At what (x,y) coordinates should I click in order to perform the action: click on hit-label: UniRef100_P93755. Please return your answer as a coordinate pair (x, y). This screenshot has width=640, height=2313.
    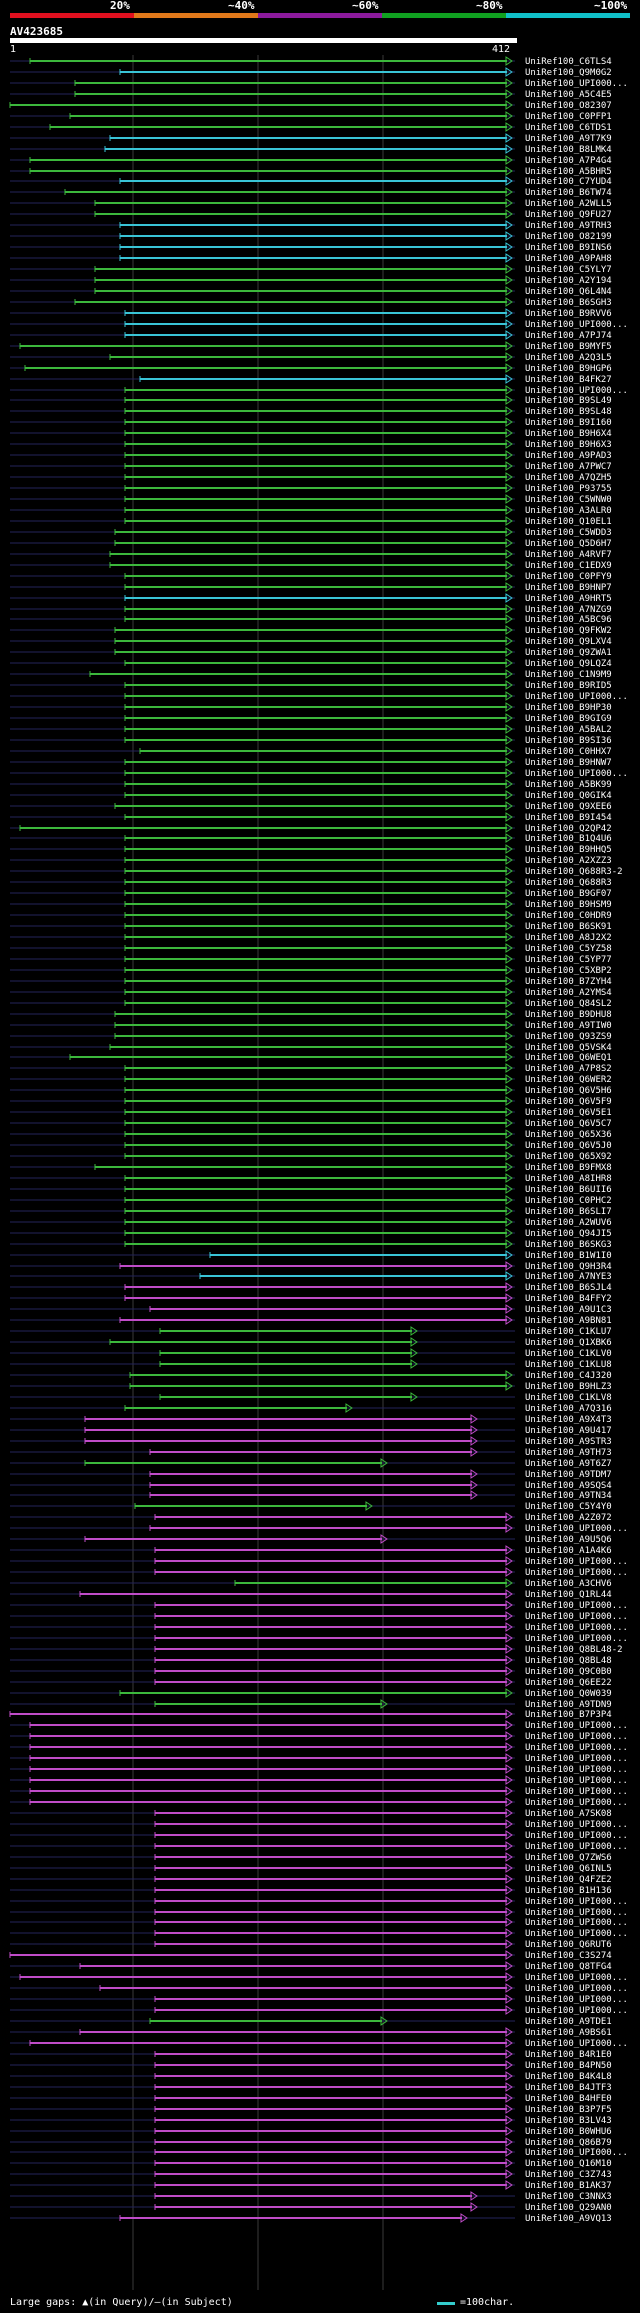
    Looking at the image, I should click on (568, 489).